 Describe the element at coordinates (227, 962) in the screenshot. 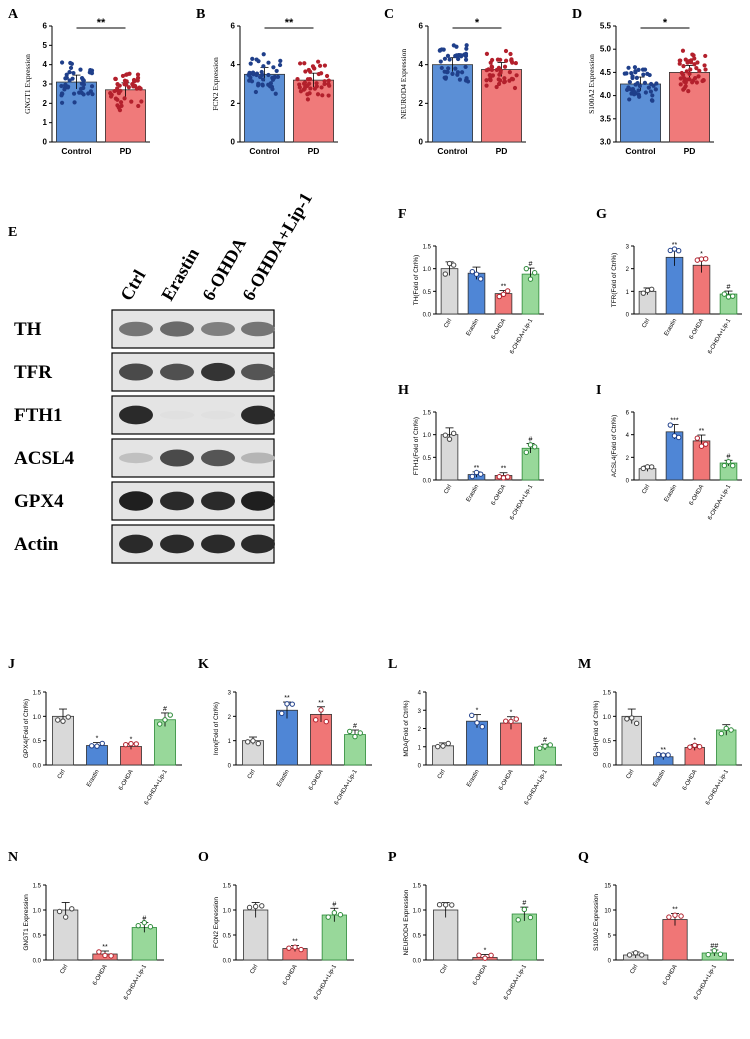

I see `y-tick-label: 0.0` at that location.